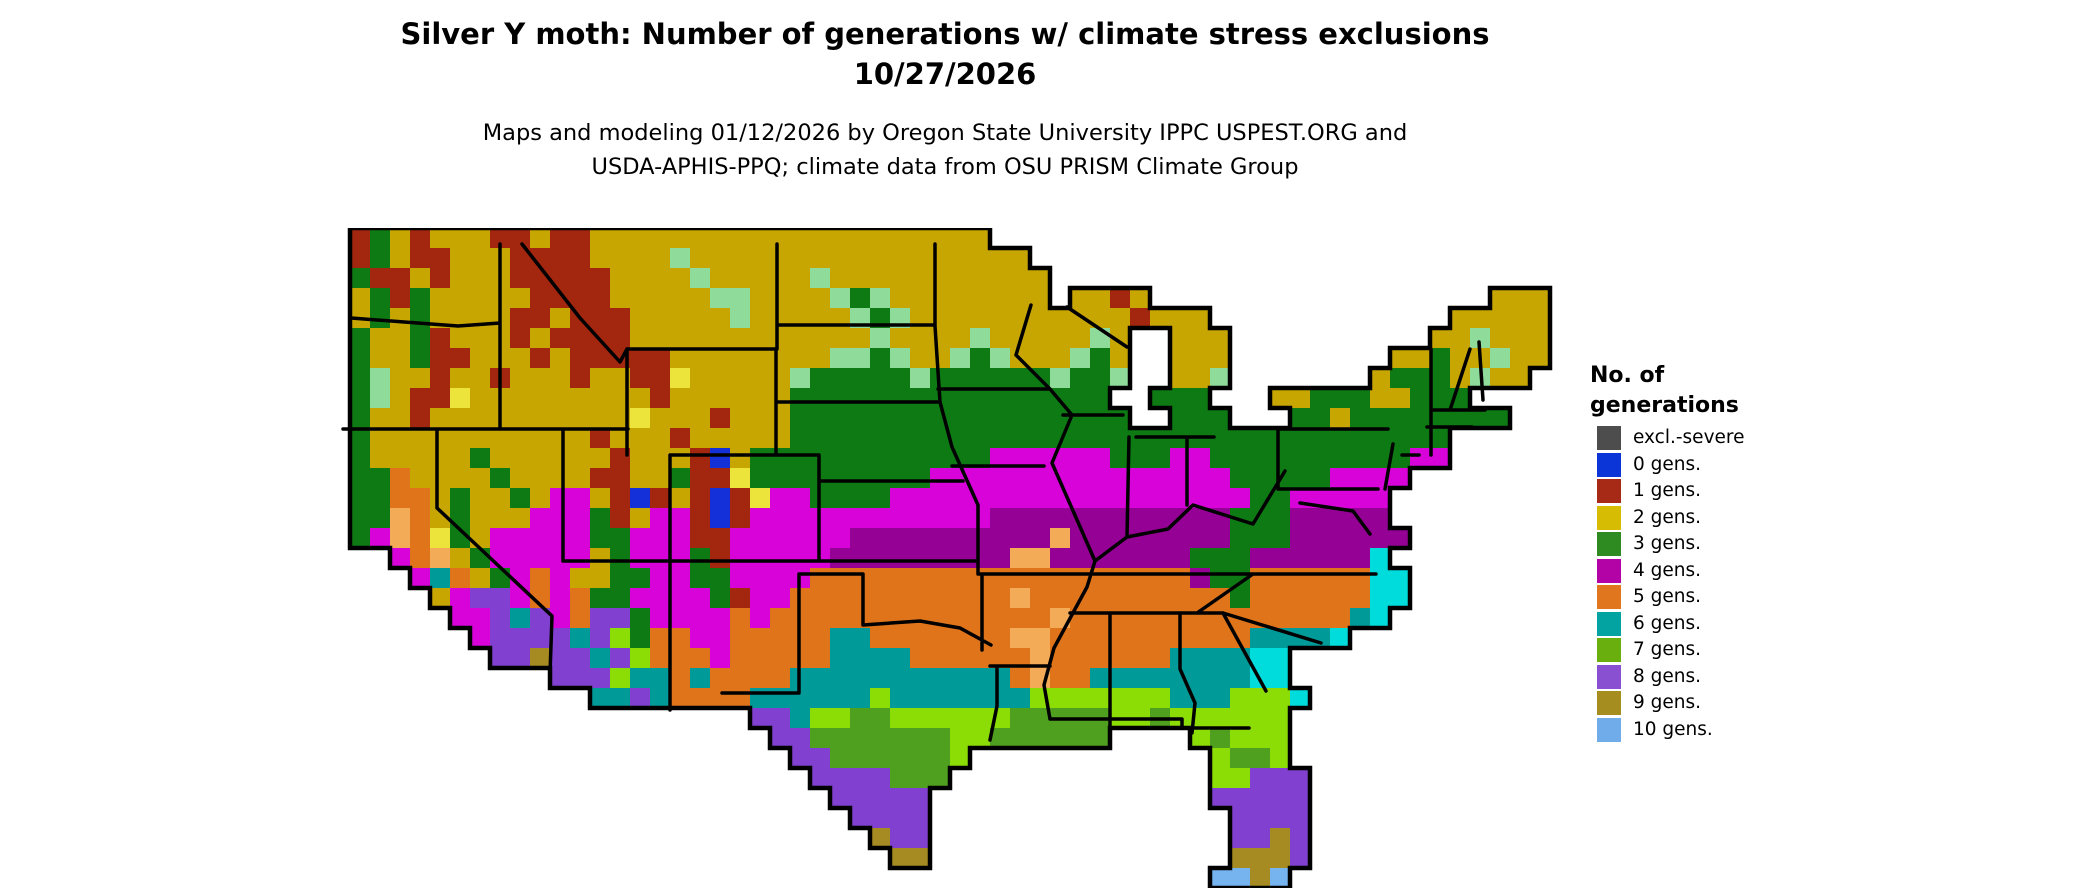  I want to click on legend-title: No. of generations, so click(1664, 391).